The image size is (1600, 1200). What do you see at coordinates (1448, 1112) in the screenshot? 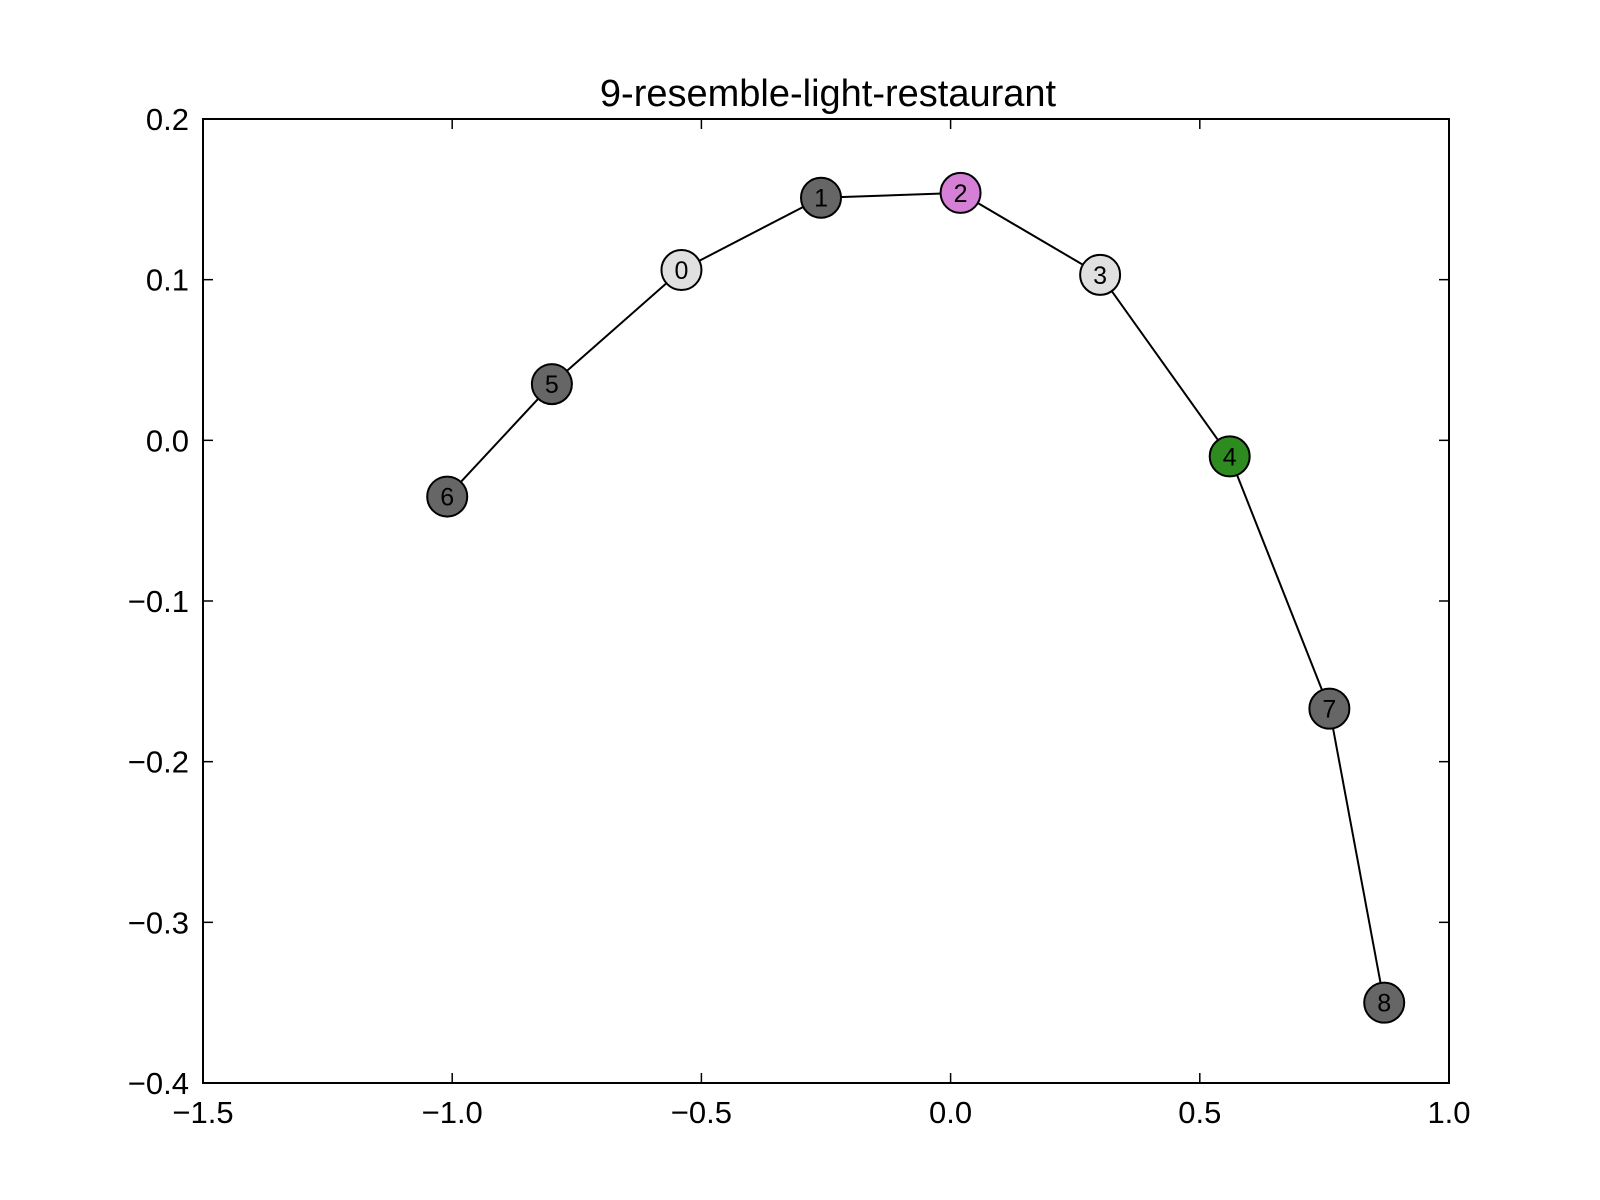
I see `x-tick-label: 1.0` at bounding box center [1448, 1112].